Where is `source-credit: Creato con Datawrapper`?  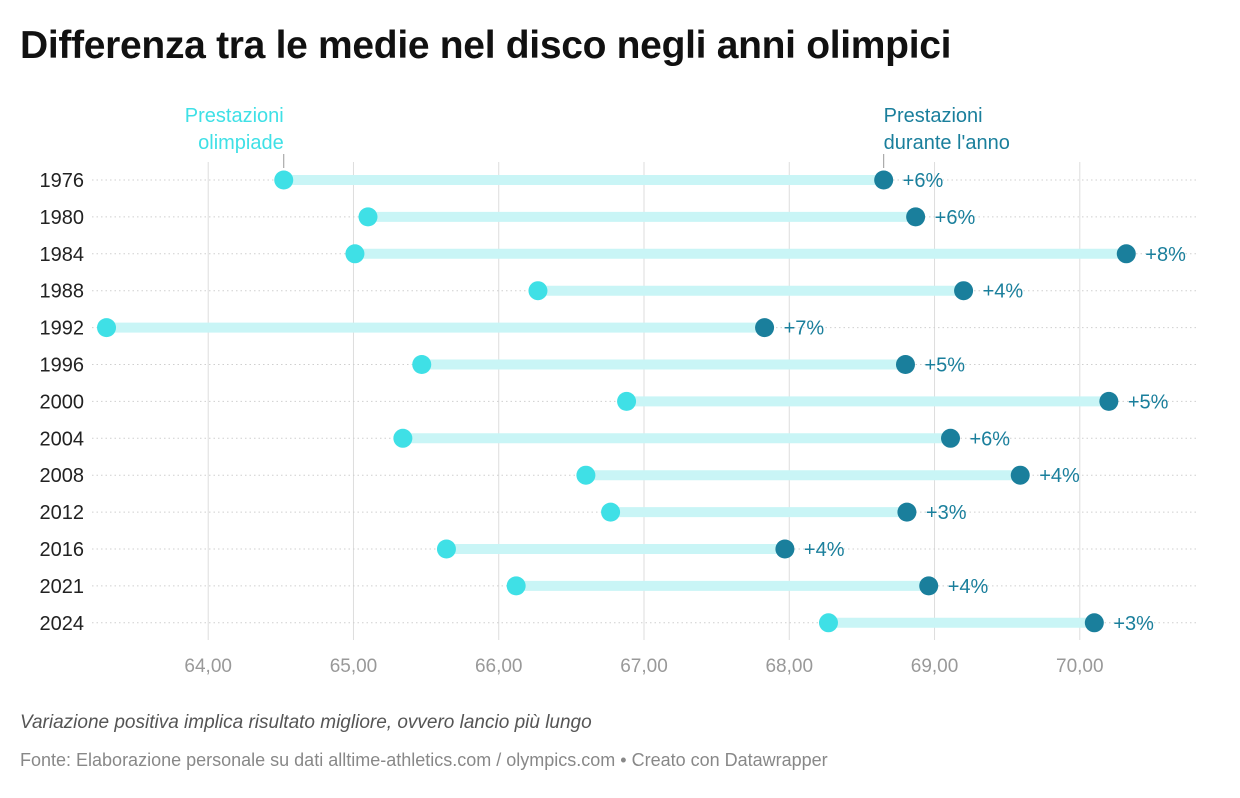
source-credit: Creato con Datawrapper is located at coordinates (729, 760).